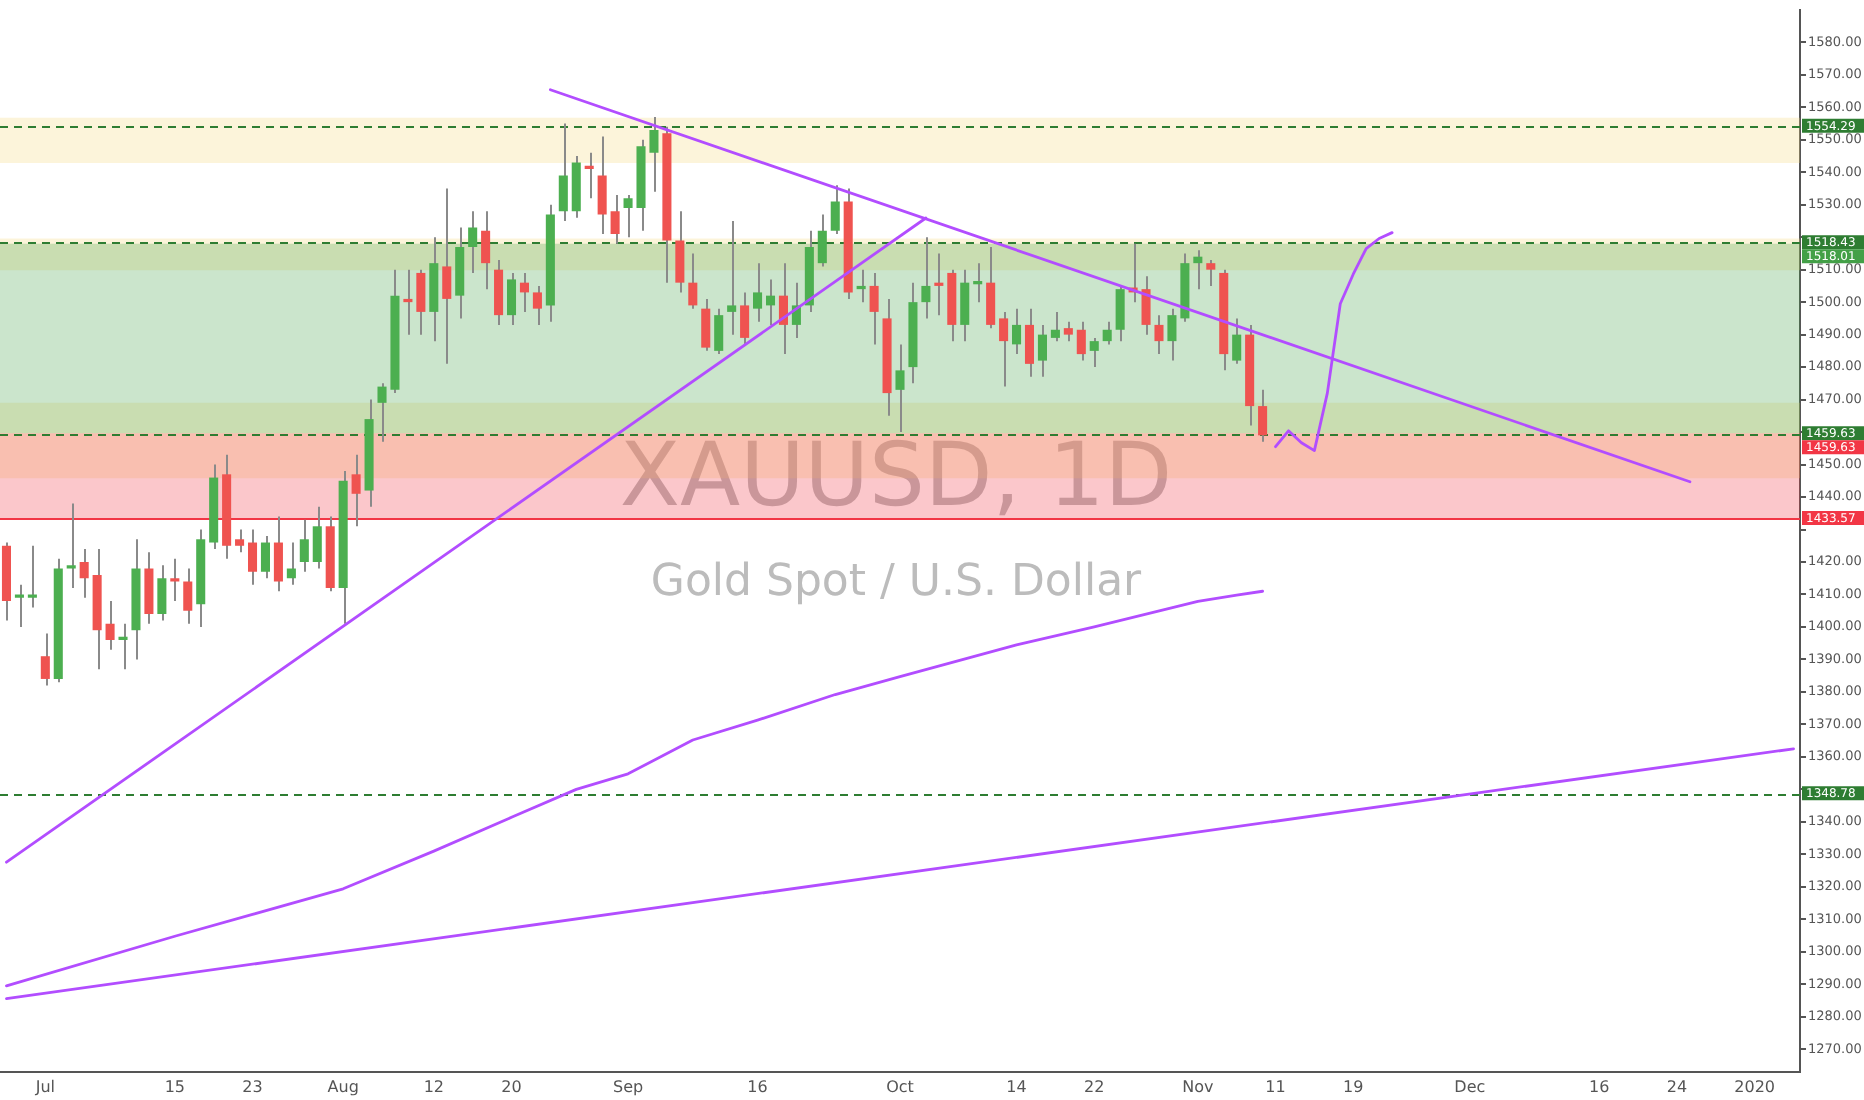 The image size is (1864, 1100). Describe the element at coordinates (1016, 1086) in the screenshot. I see `x-tick-label: 14` at that location.